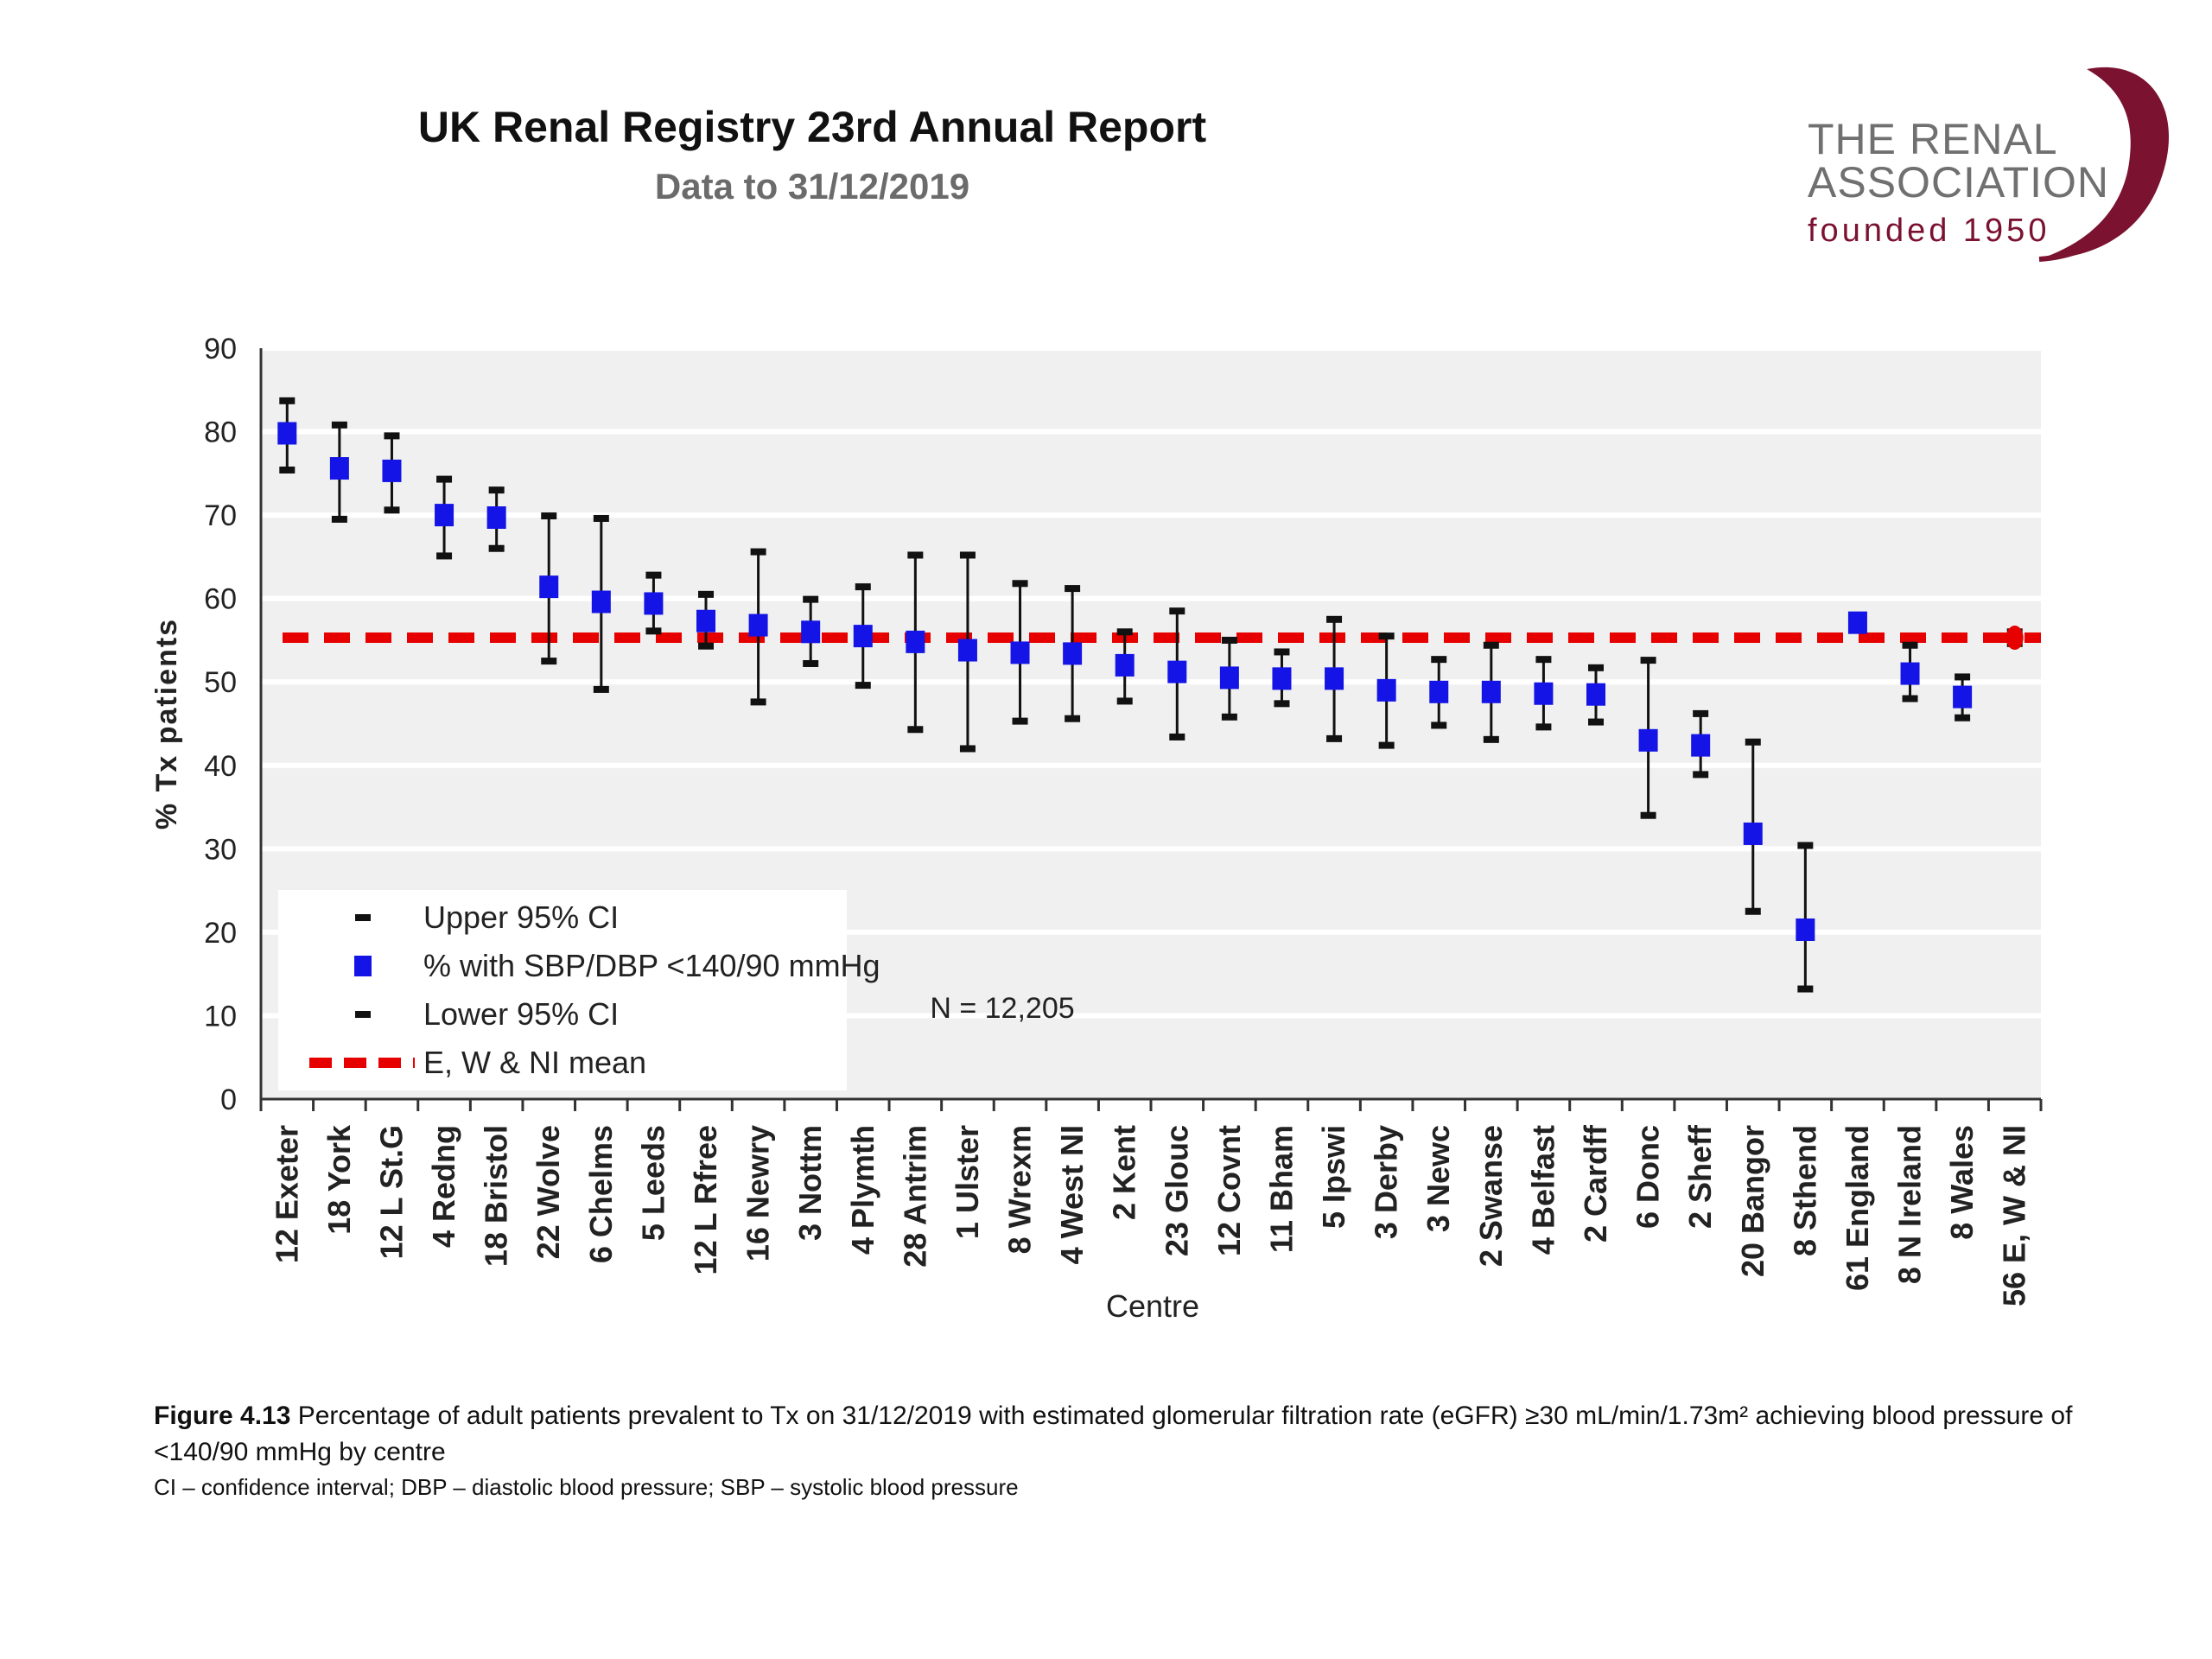 The width and height of the screenshot is (2212, 1659). Describe the element at coordinates (1002, 1008) in the screenshot. I see `sample-size-annotation: N = 12,205` at that location.